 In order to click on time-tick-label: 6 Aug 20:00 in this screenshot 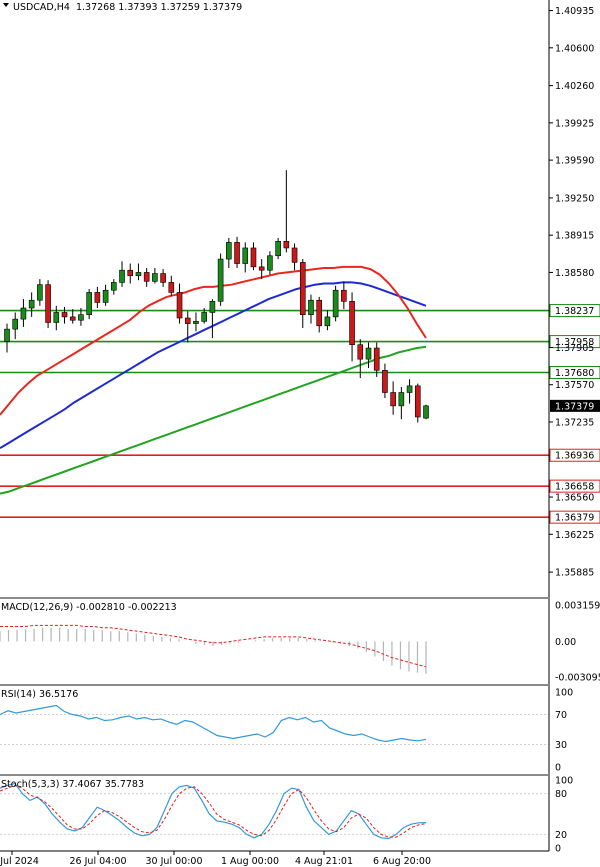, I will do `click(402, 861)`.